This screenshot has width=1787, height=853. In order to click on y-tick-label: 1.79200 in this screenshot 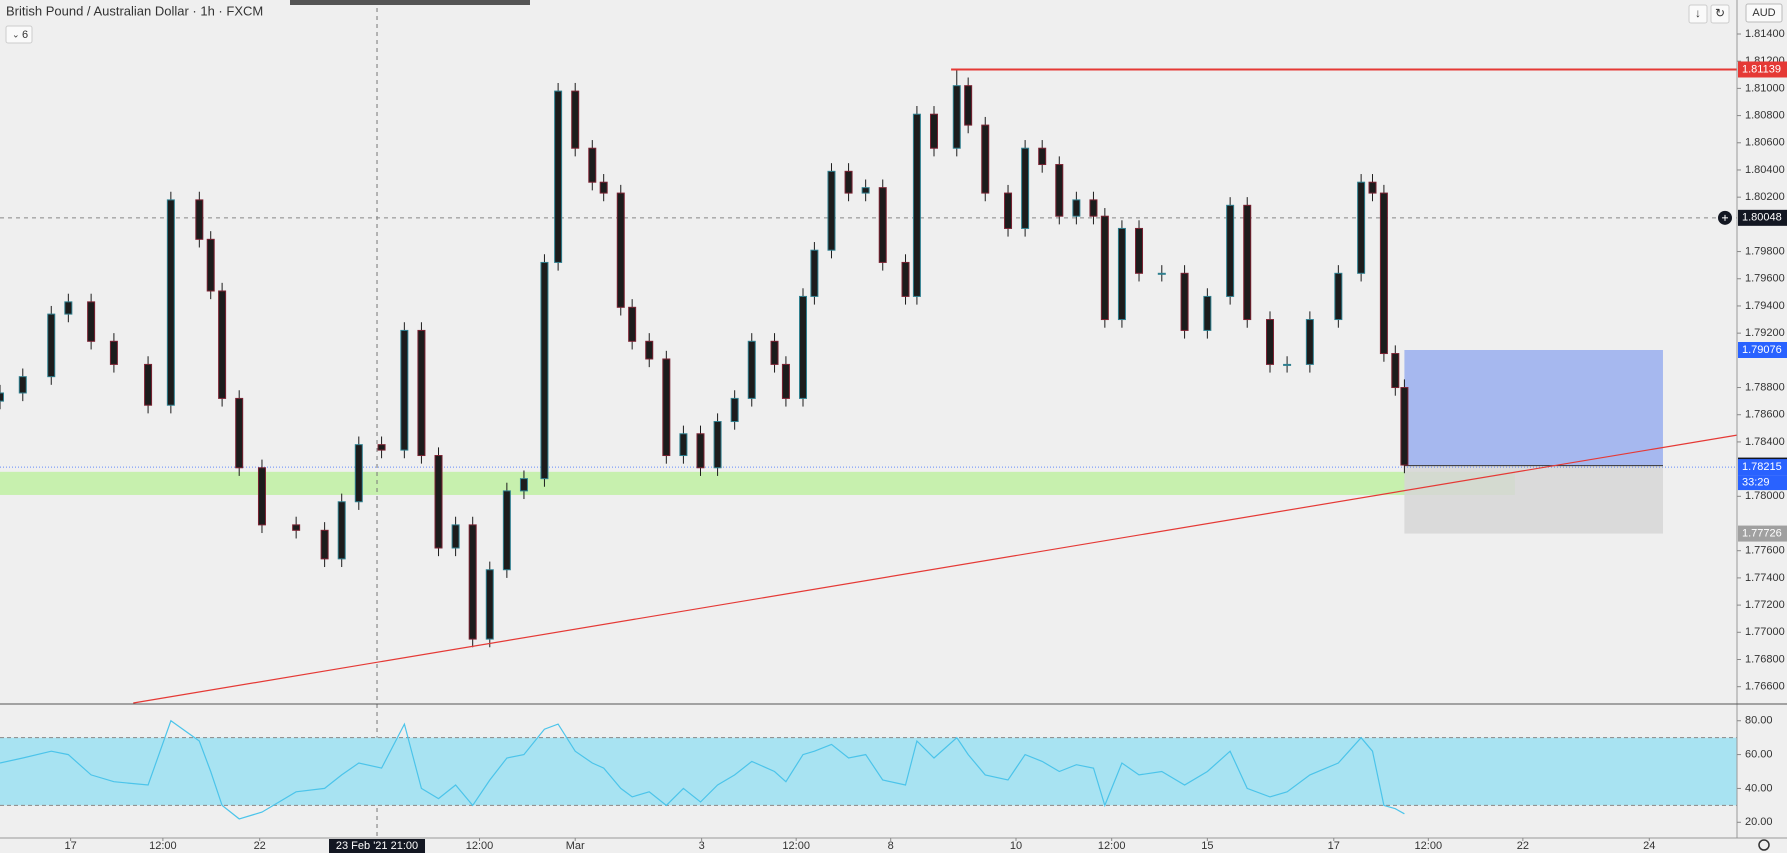, I will do `click(1765, 333)`.